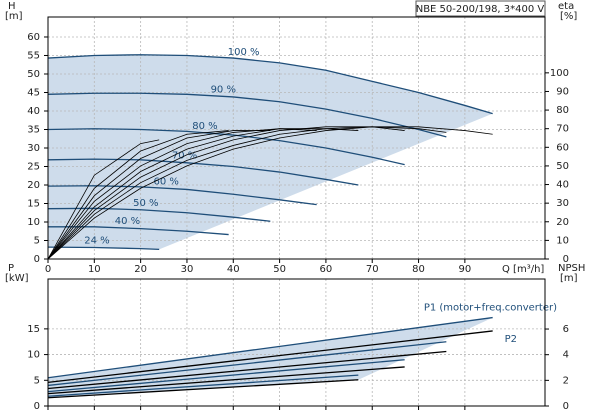  What do you see at coordinates (233, 269) in the screenshot?
I see `x-tick-label: 40` at bounding box center [233, 269].